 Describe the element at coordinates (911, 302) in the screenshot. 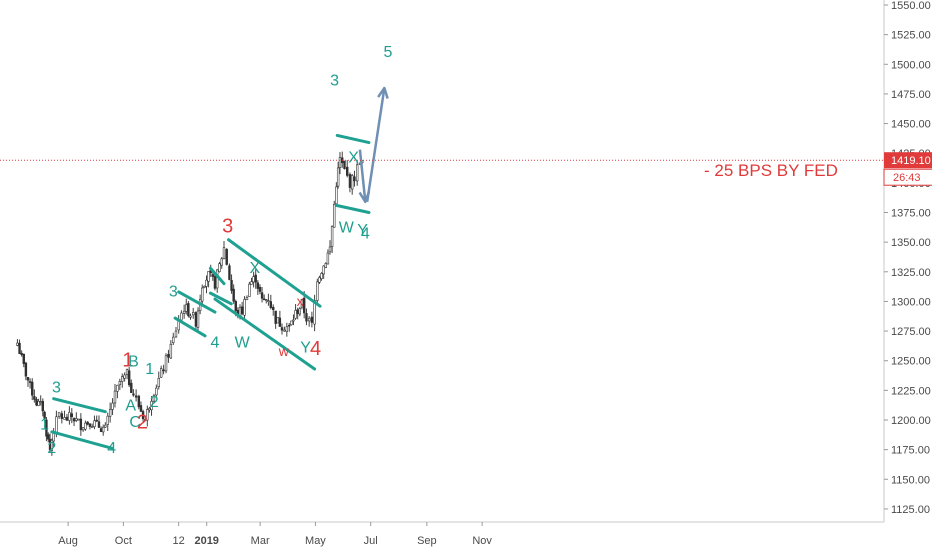

I see `price-tick-label: 1300.00` at that location.